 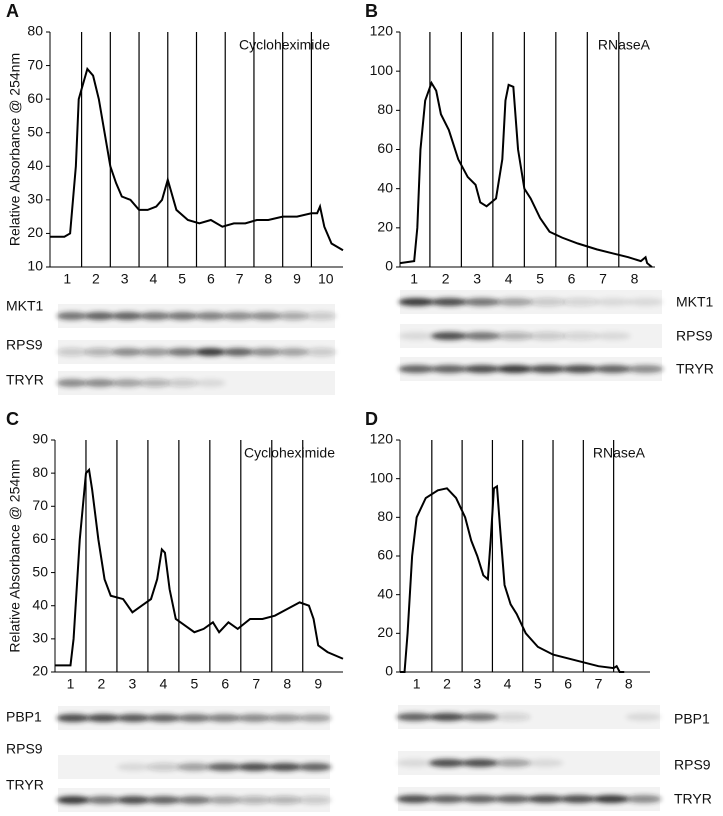 What do you see at coordinates (35, 98) in the screenshot?
I see `y-tick-label: 60` at bounding box center [35, 98].